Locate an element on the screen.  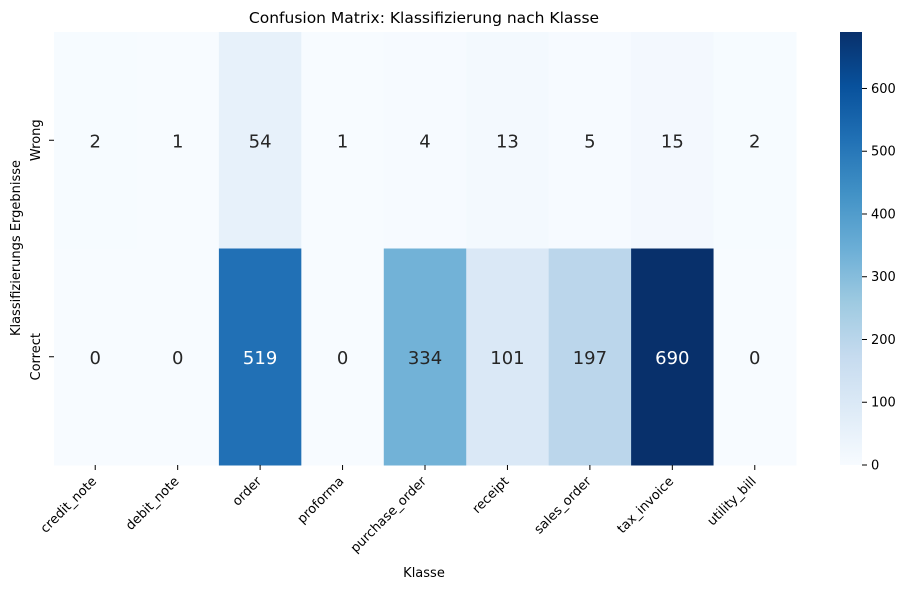
colorbar-tick-label: 0 is located at coordinates (875, 466).